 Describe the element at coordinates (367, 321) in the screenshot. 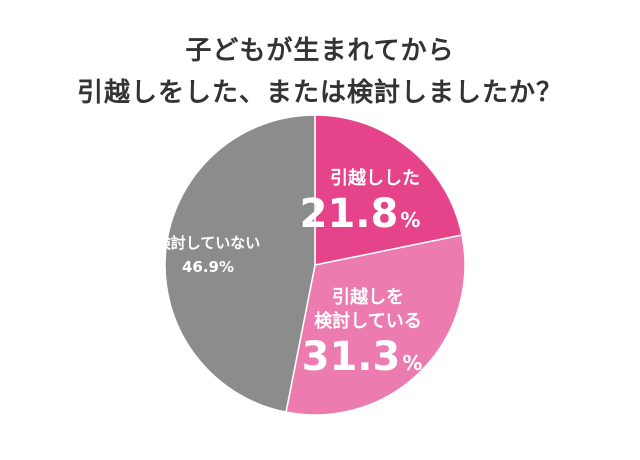

I see `slice-label-considering-line-2: 検討している` at that location.